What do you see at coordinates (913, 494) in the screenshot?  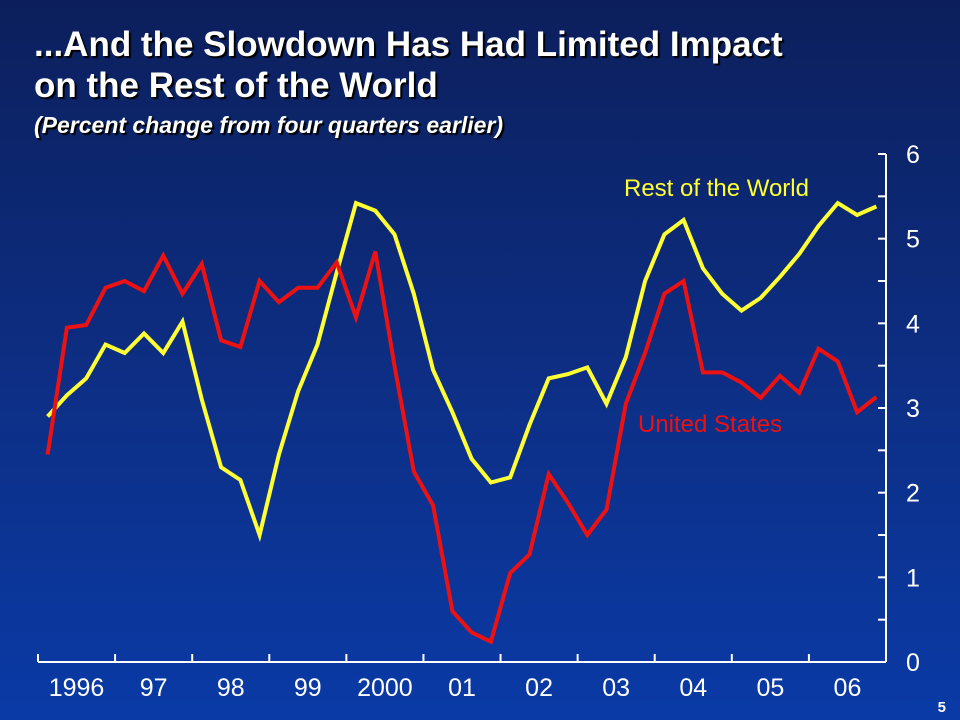 I see `y-tick-label: 2` at bounding box center [913, 494].